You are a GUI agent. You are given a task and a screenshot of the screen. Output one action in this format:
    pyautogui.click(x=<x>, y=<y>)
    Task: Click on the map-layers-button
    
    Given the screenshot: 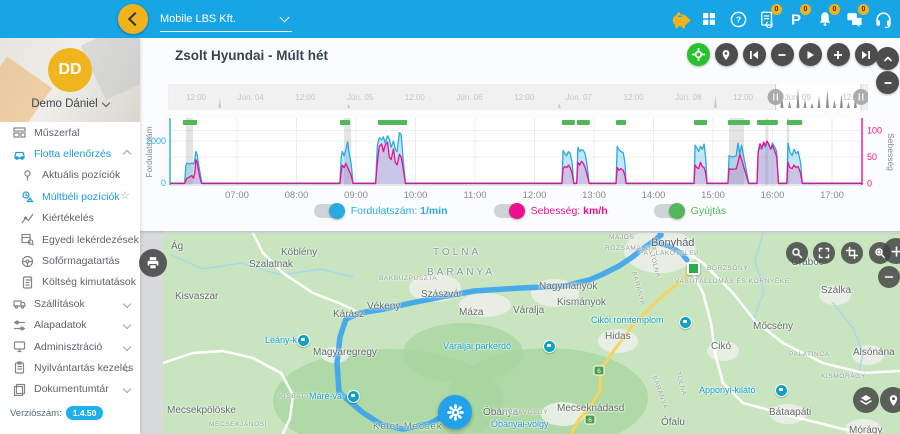 What is the action you would take?
    pyautogui.click(x=866, y=400)
    